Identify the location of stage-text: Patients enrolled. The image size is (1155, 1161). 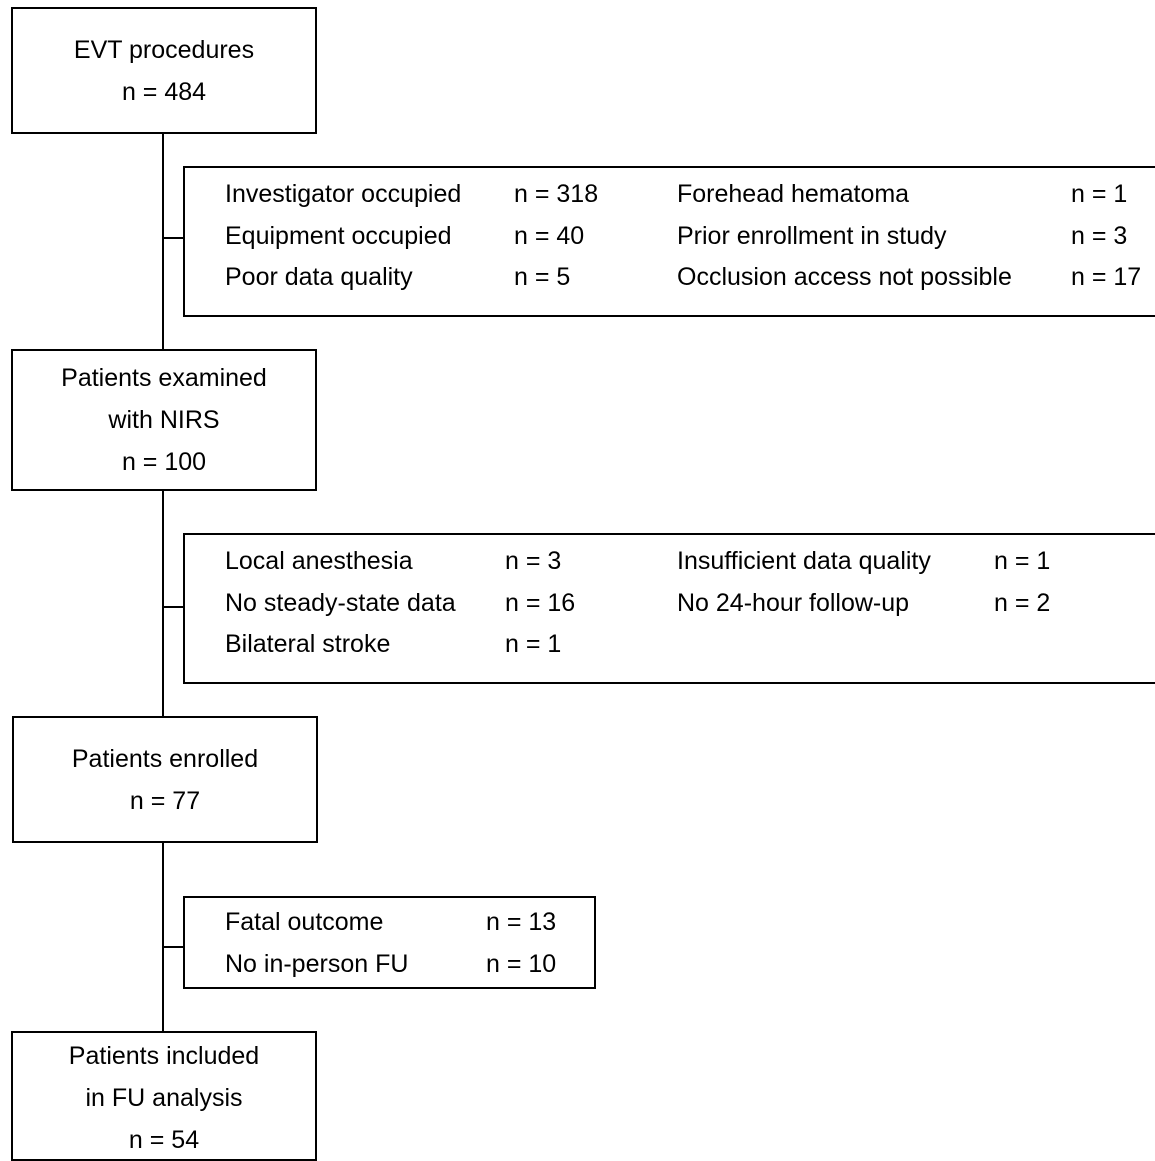
(165, 758).